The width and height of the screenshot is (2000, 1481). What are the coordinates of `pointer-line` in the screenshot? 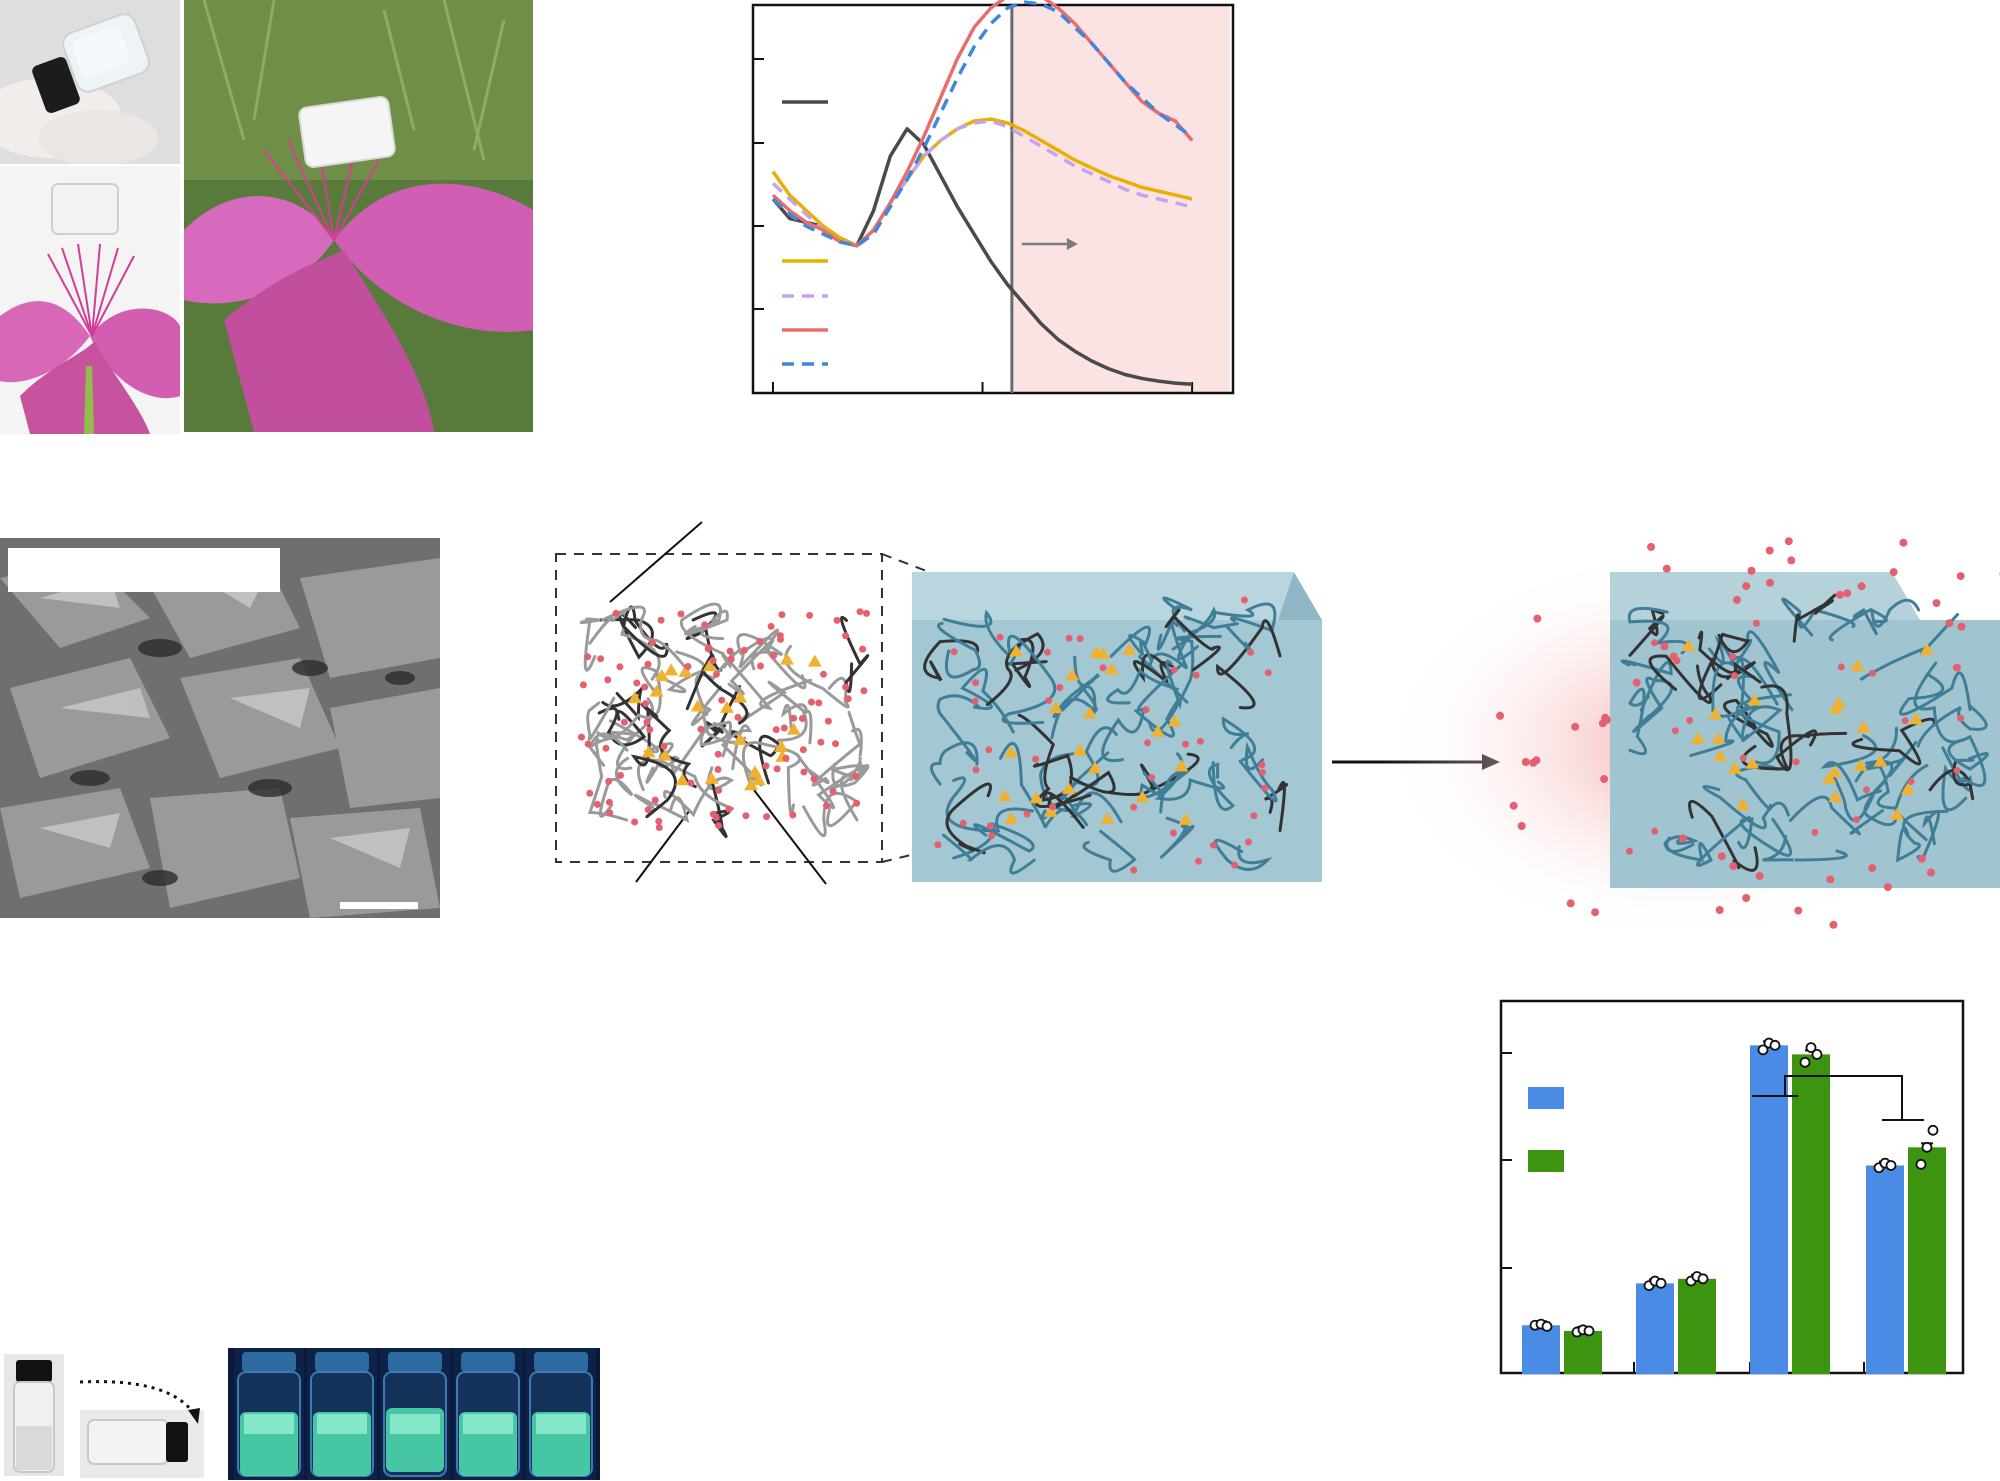 It's located at (790, 837).